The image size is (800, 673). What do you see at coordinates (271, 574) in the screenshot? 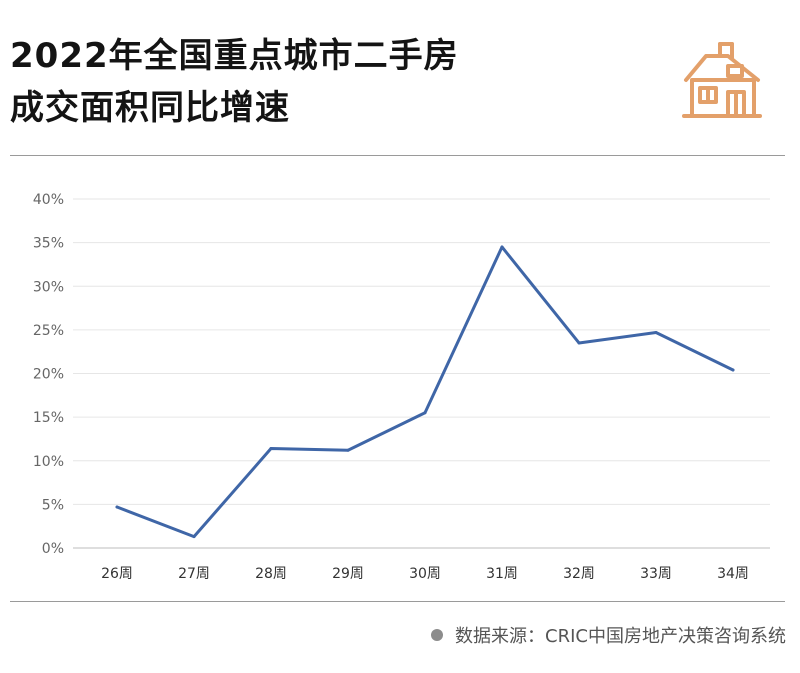
I see `x-tick-label: 28周` at bounding box center [271, 574].